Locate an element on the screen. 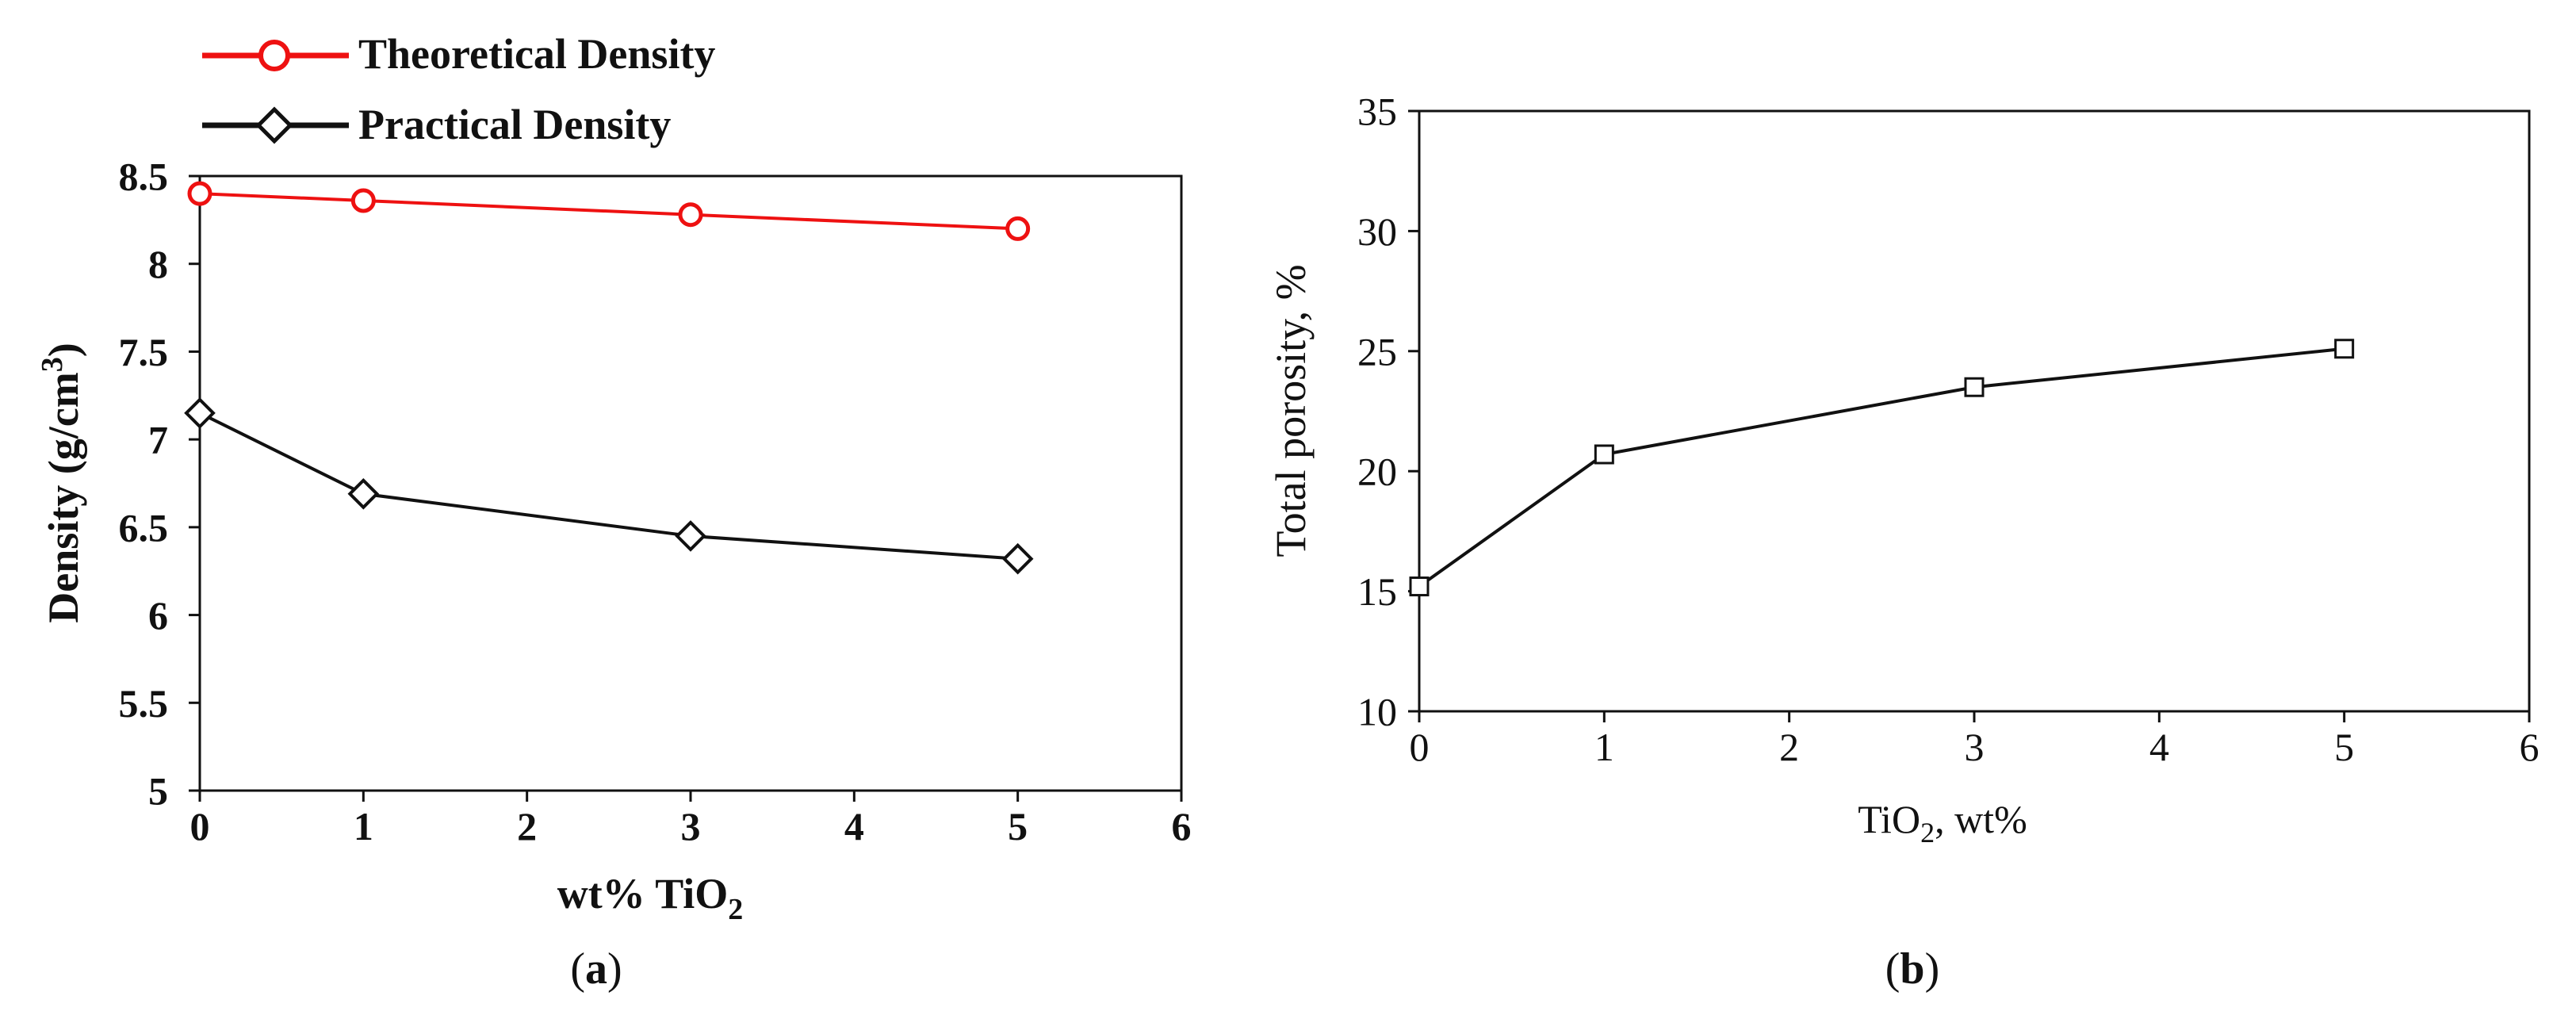 The image size is (2576, 1015). panel-label-a: (a) is located at coordinates (596, 969).